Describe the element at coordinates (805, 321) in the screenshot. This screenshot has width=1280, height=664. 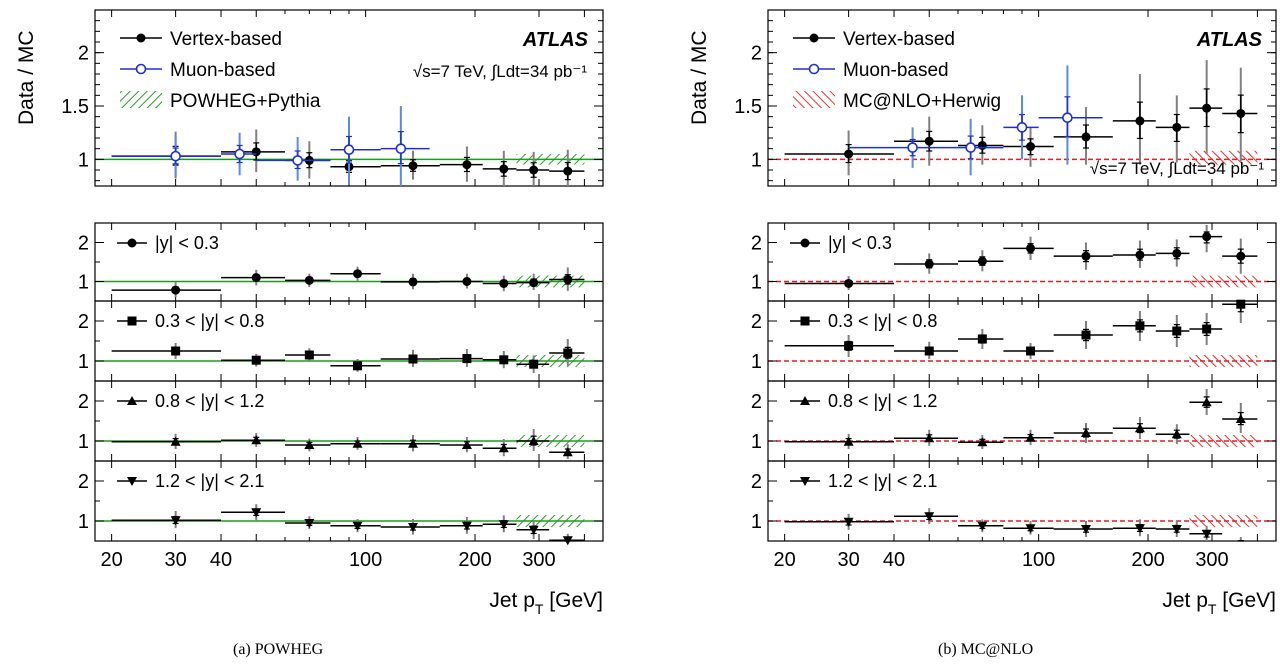
I see `sub-1-legend-marker` at that location.